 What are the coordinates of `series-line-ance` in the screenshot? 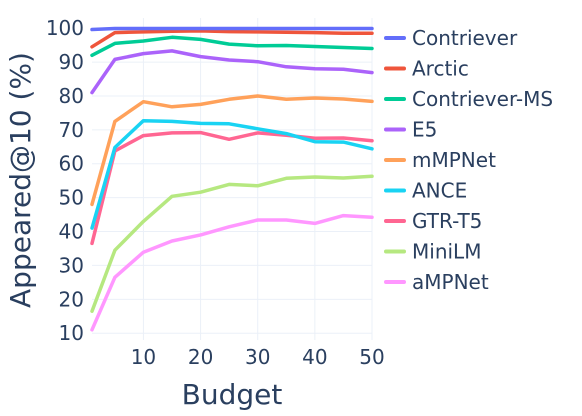 It's located at (232, 174).